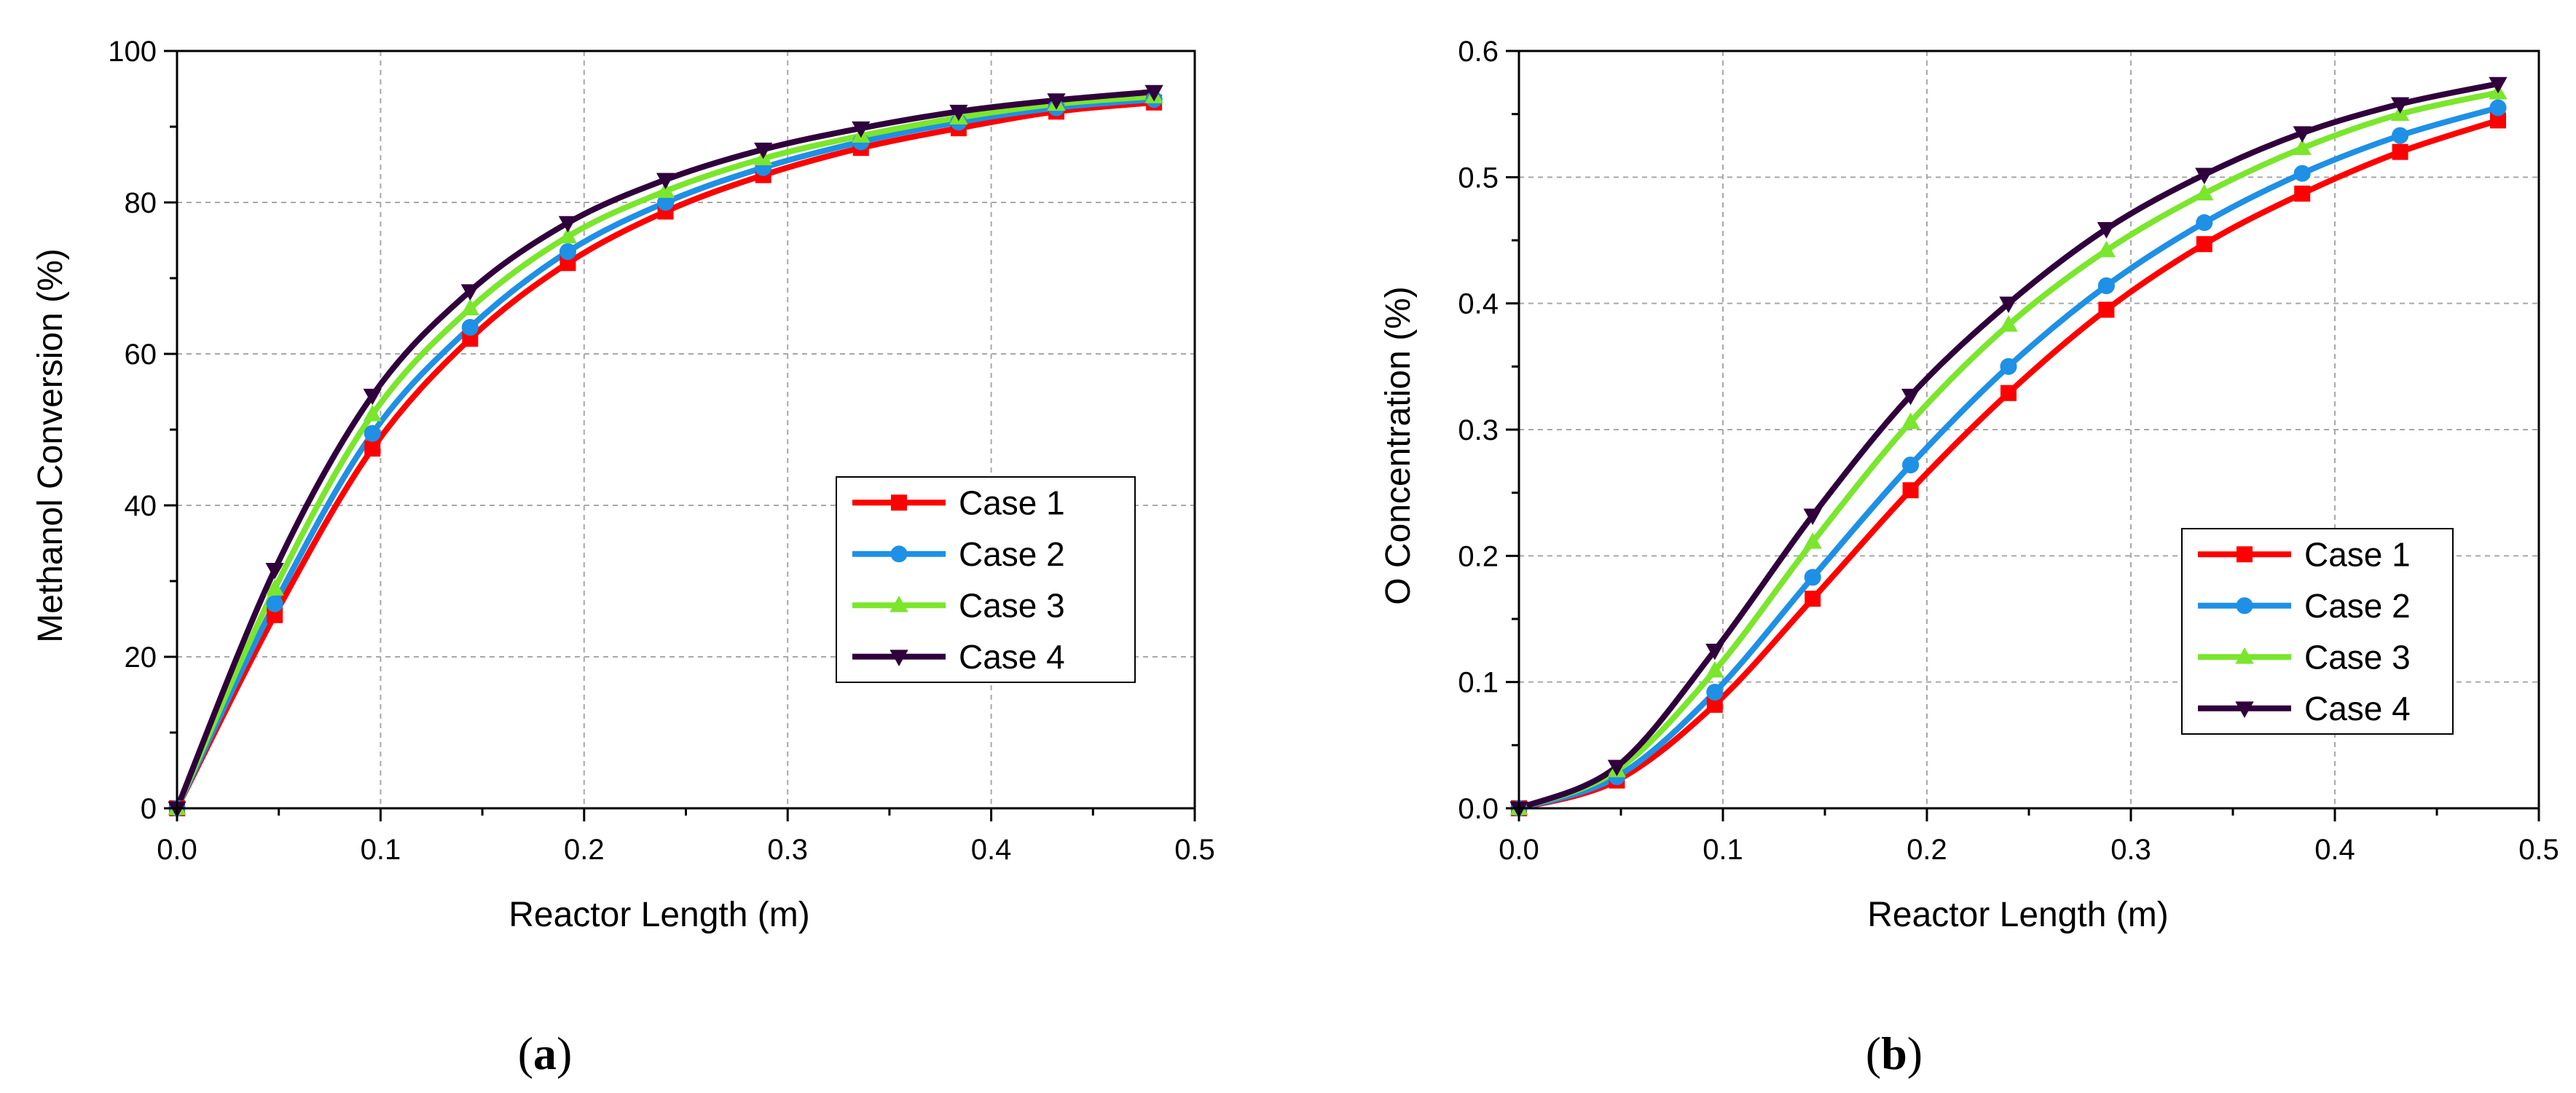  What do you see at coordinates (1478, 683) in the screenshot?
I see `y-tick-label: 0.1` at bounding box center [1478, 683].